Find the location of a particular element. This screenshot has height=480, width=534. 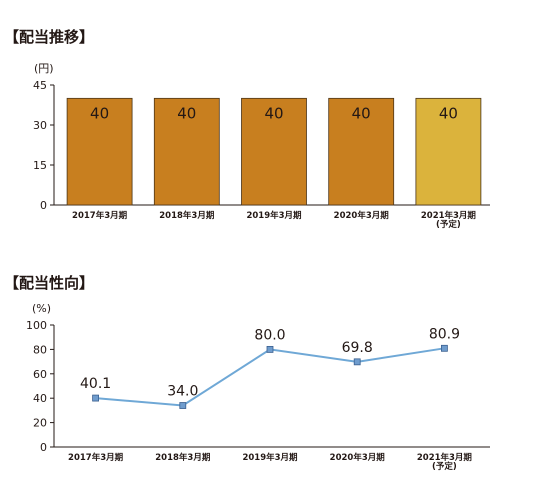

y-tick-label: 15 is located at coordinates (40, 165).